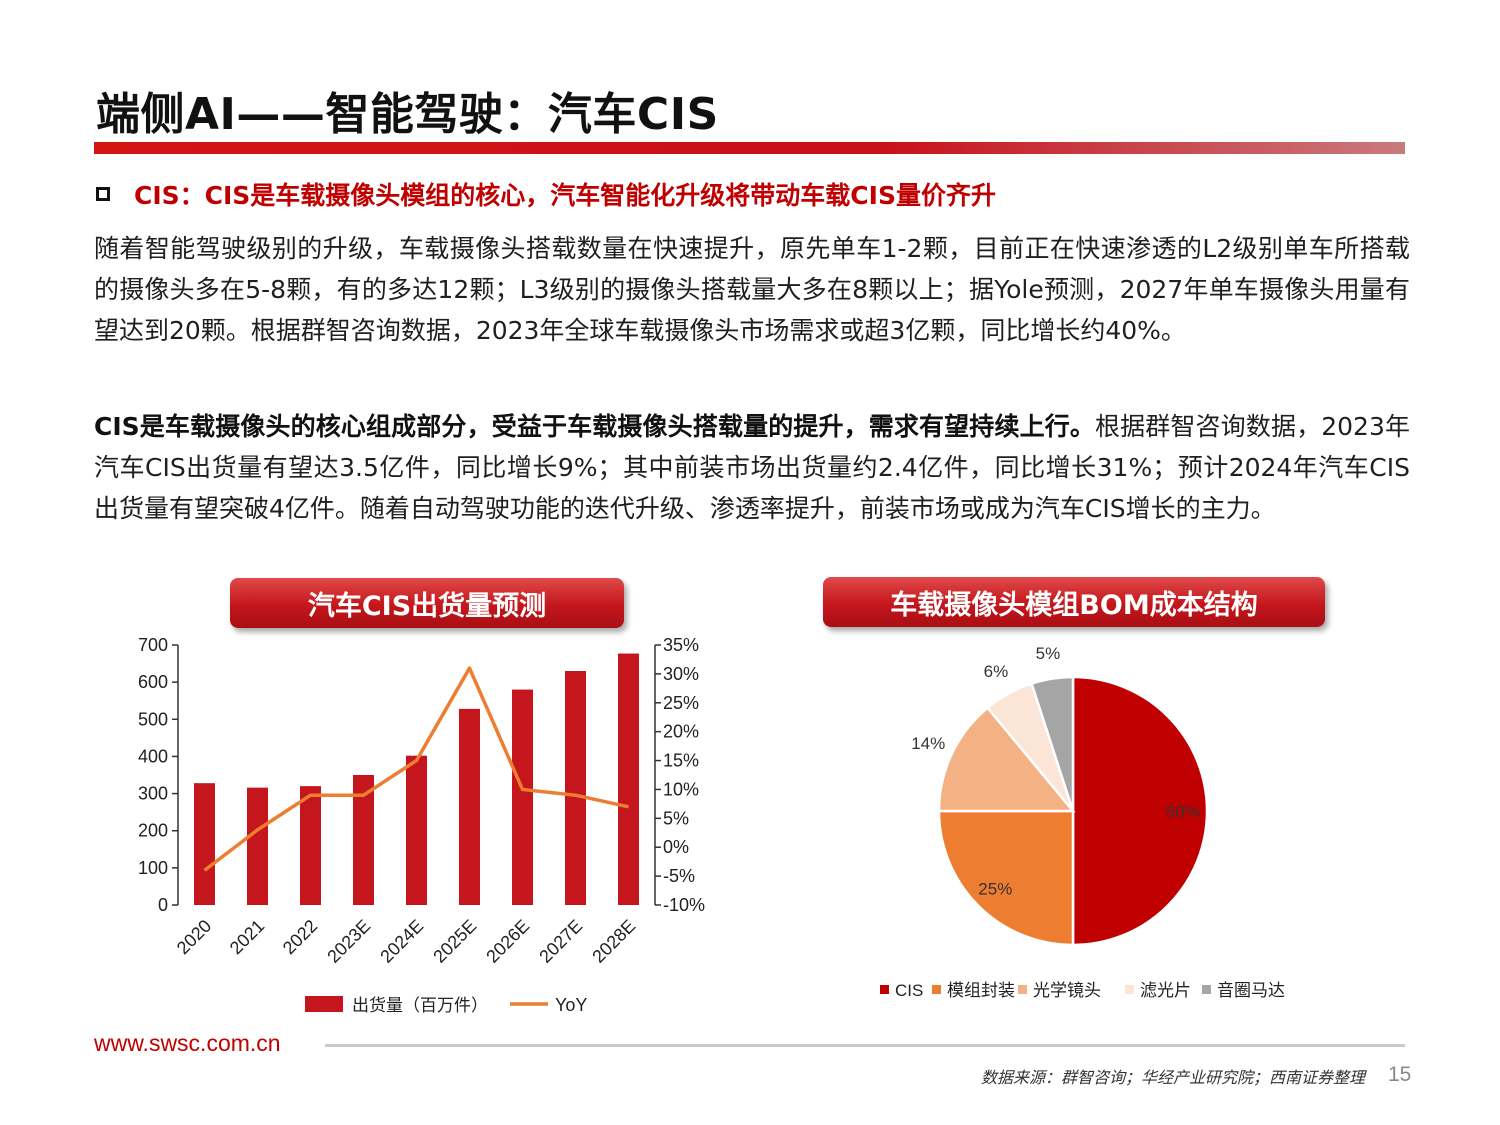  Describe the element at coordinates (981, 990) in the screenshot. I see `pie-legend-label: 模组封装` at that location.